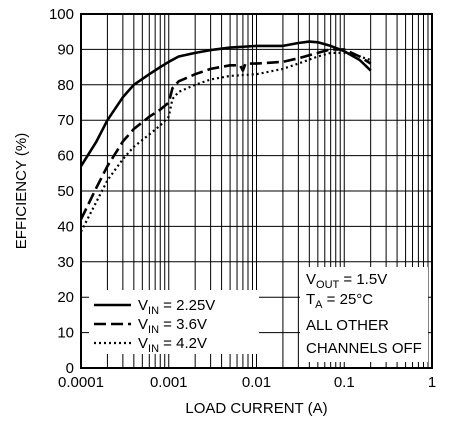  I want to click on legend-label: VIN = 2.25V, so click(176, 307).